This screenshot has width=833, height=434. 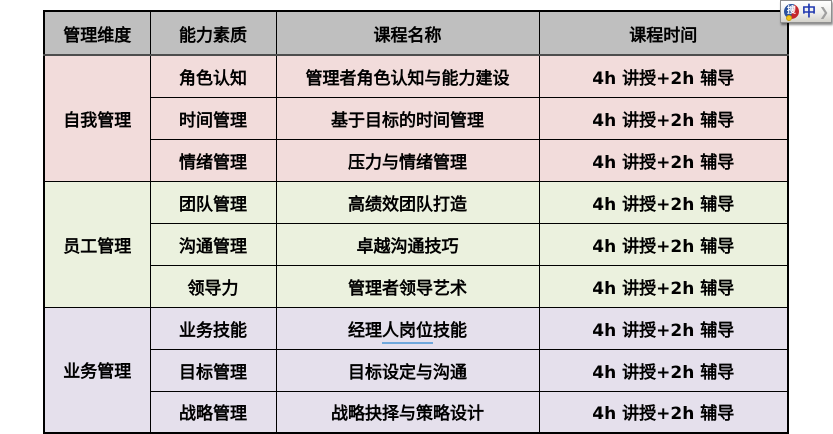 What do you see at coordinates (213, 286) in the screenshot?
I see `competency-cell: 领导力` at bounding box center [213, 286].